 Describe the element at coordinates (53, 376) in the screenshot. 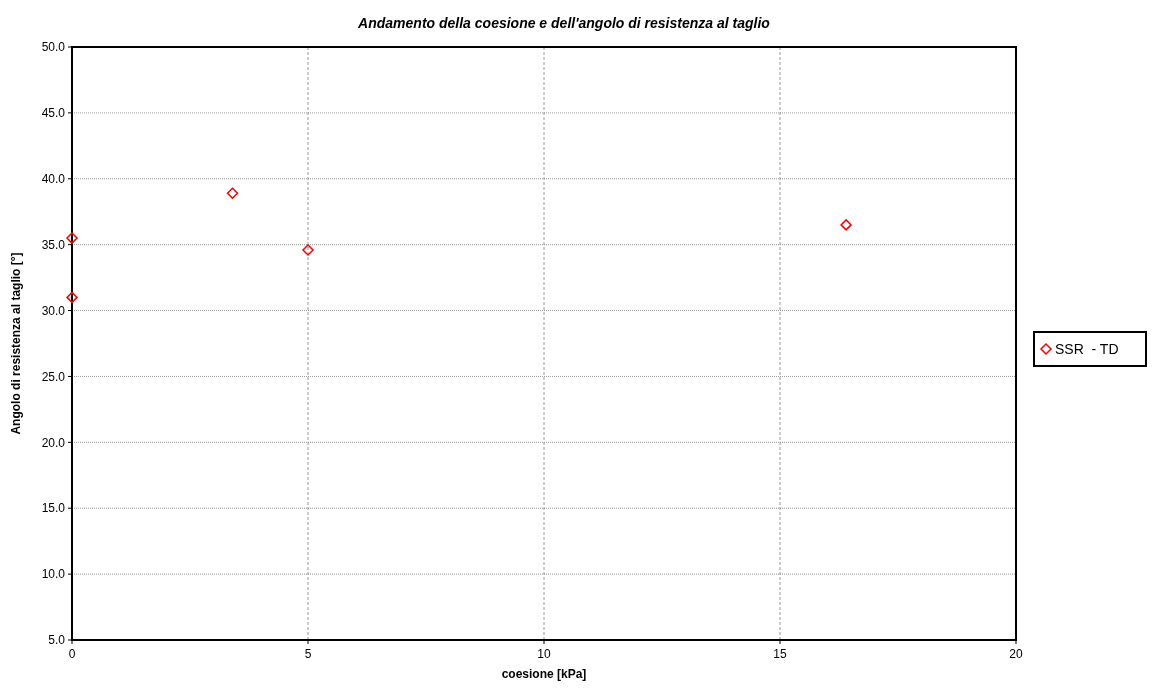

I see `y-tick-label: 25.0` at that location.